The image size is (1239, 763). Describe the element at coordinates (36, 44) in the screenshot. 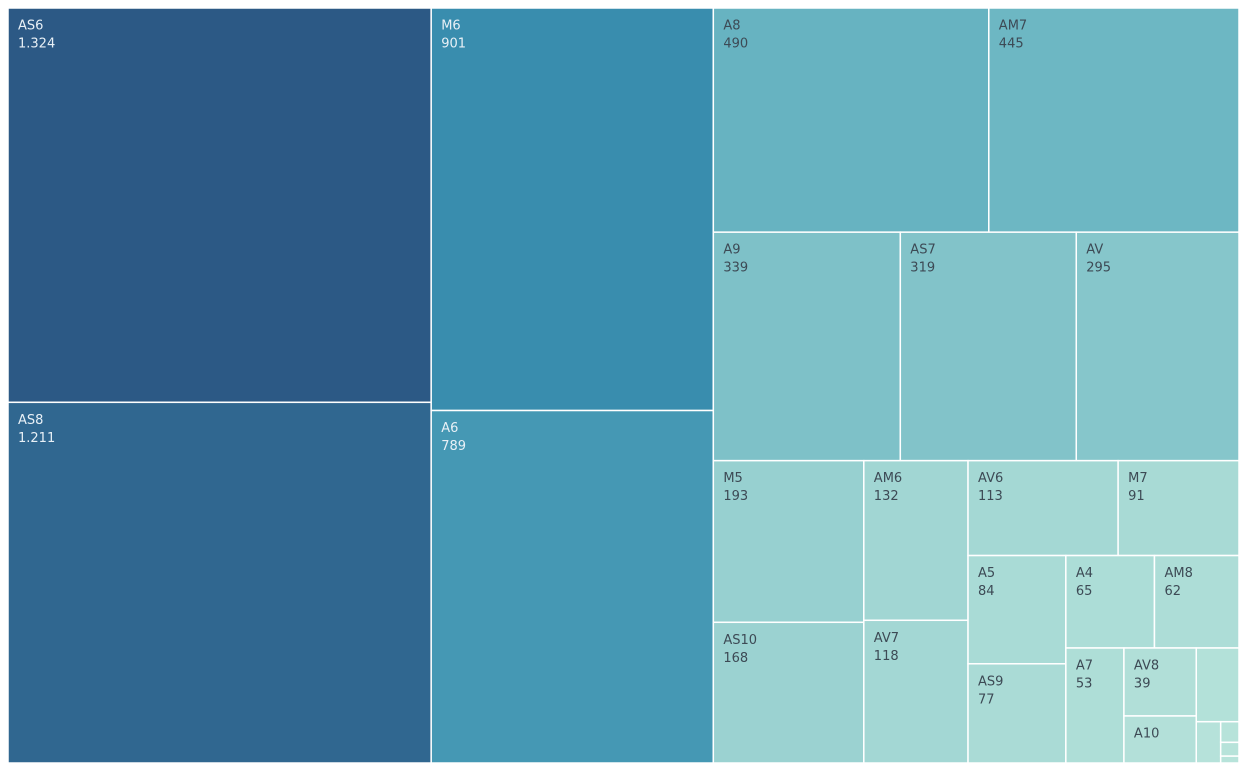

I see `tile-value: 1.324` at that location.